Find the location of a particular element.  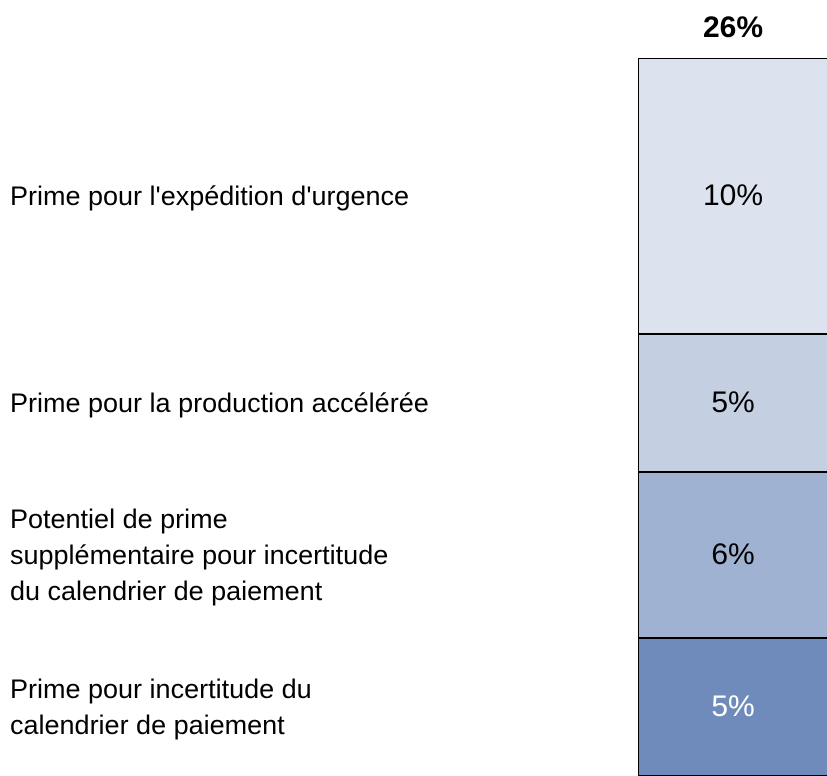

value-label: 6% is located at coordinates (733, 555).